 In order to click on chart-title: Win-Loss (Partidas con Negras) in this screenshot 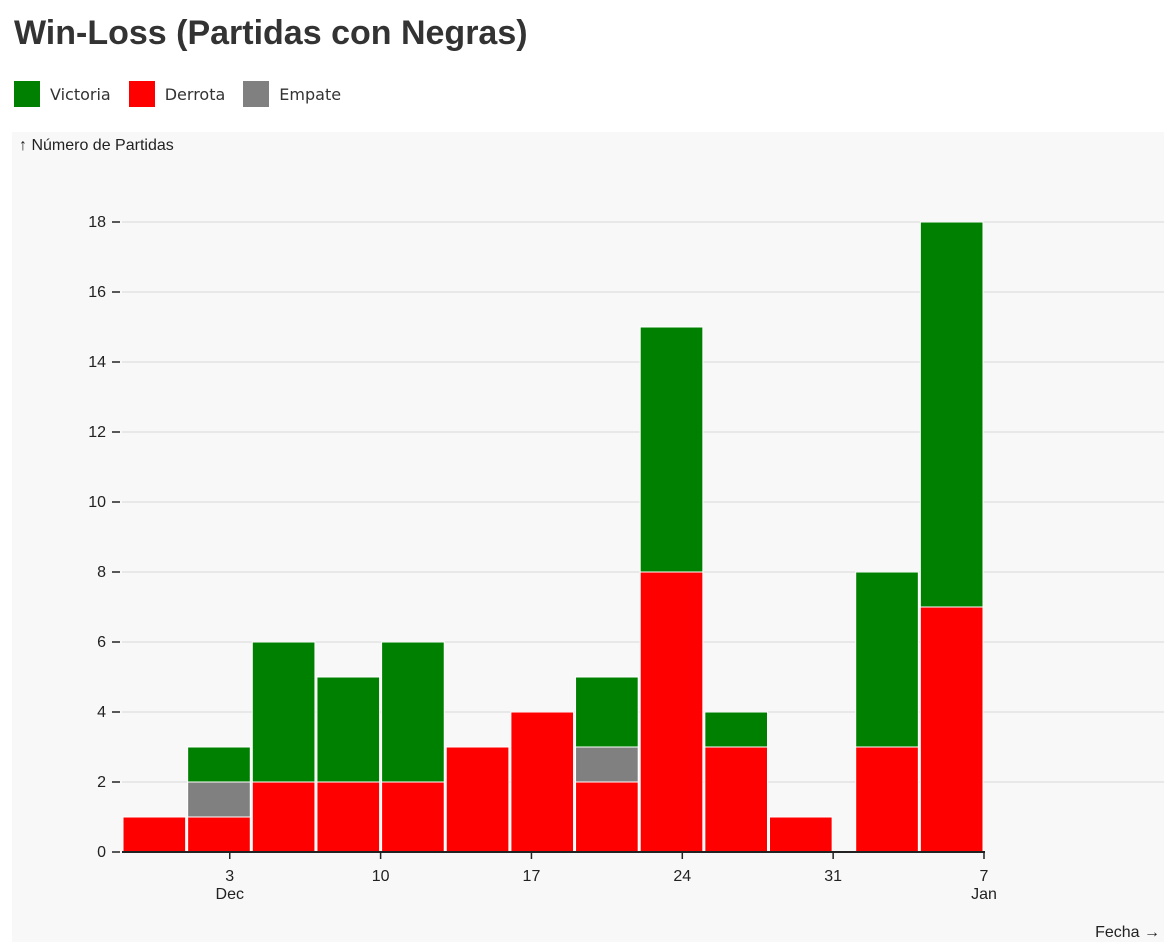, I will do `click(271, 33)`.